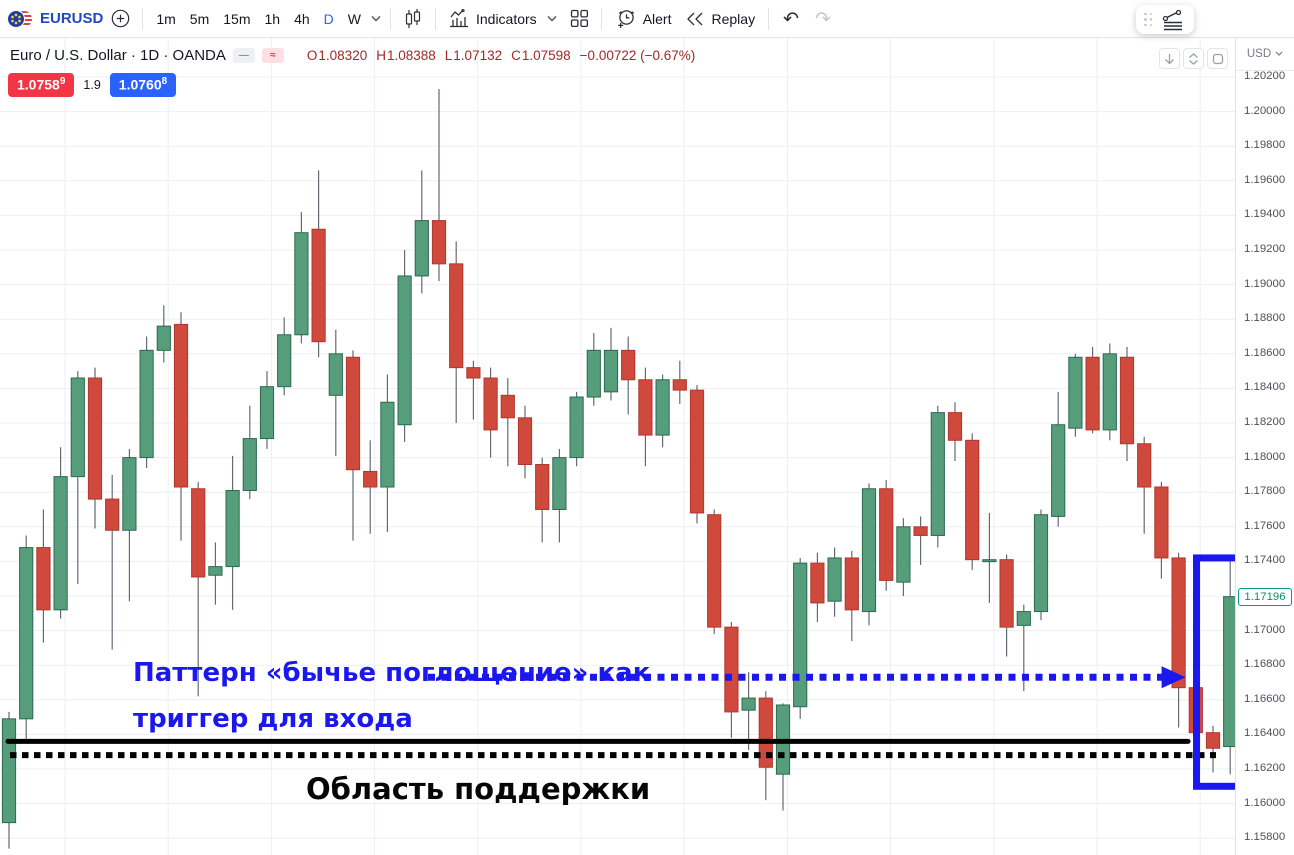 Image resolution: width=1294 pixels, height=855 pixels. Describe the element at coordinates (643, 18) in the screenshot. I see `alert-button: Alert` at that location.